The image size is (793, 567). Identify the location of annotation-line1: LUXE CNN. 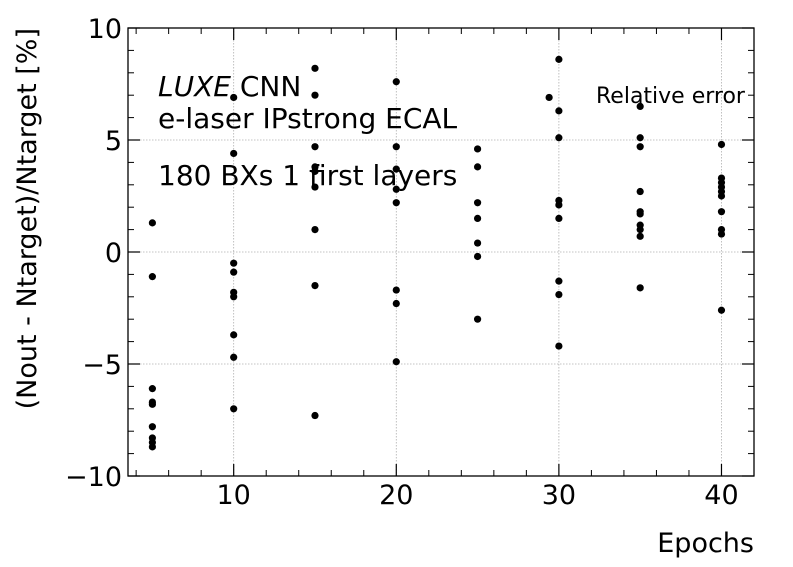
(229, 86).